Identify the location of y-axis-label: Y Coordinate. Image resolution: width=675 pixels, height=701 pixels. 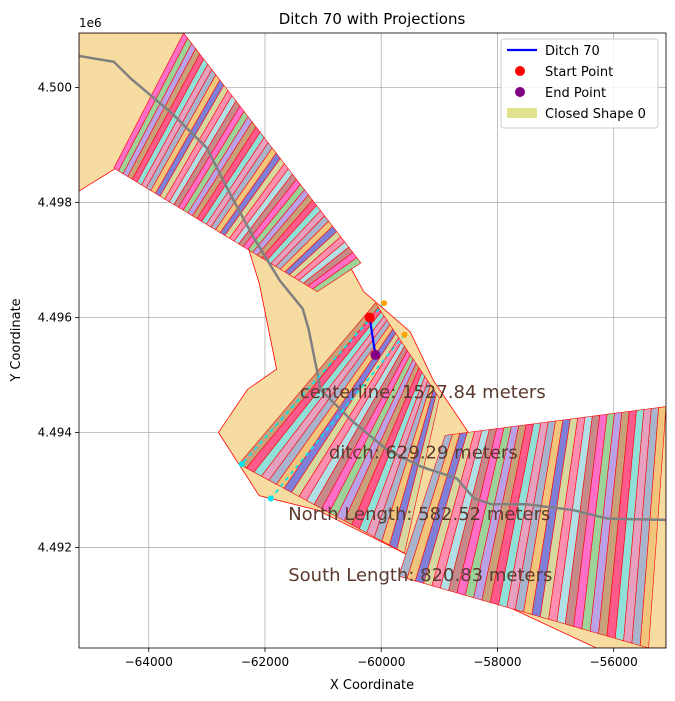
(16, 340).